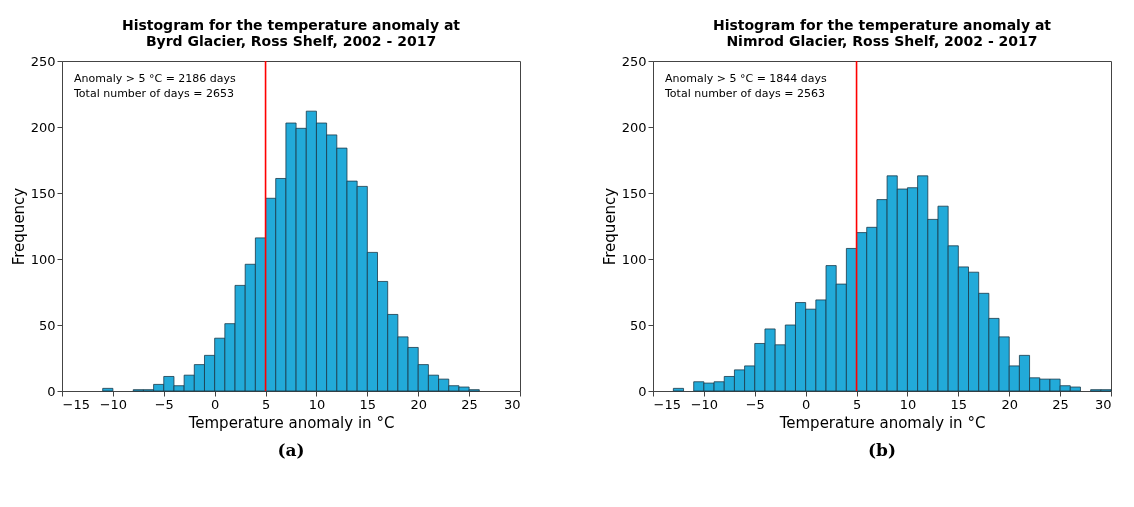 This screenshot has width=1134, height=507. I want to click on text: (a), so click(291, 450).